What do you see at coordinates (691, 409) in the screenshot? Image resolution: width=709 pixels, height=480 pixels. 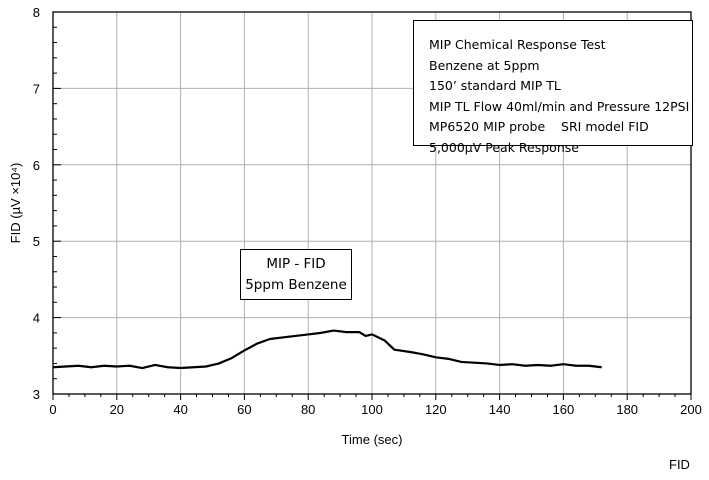 I see `x-tick-label: 200` at bounding box center [691, 409].